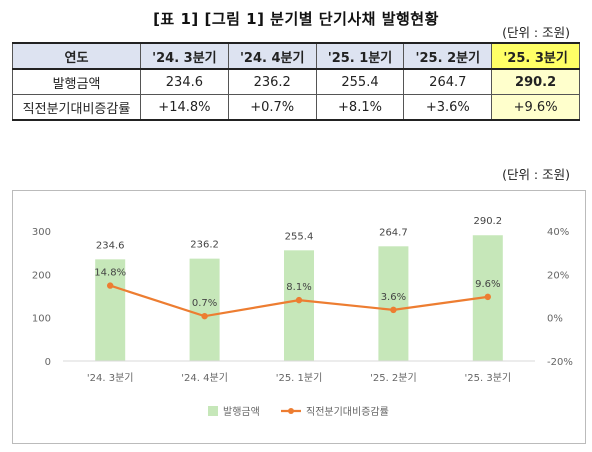  I want to click on bar-data-label: 234.6, so click(110, 245).